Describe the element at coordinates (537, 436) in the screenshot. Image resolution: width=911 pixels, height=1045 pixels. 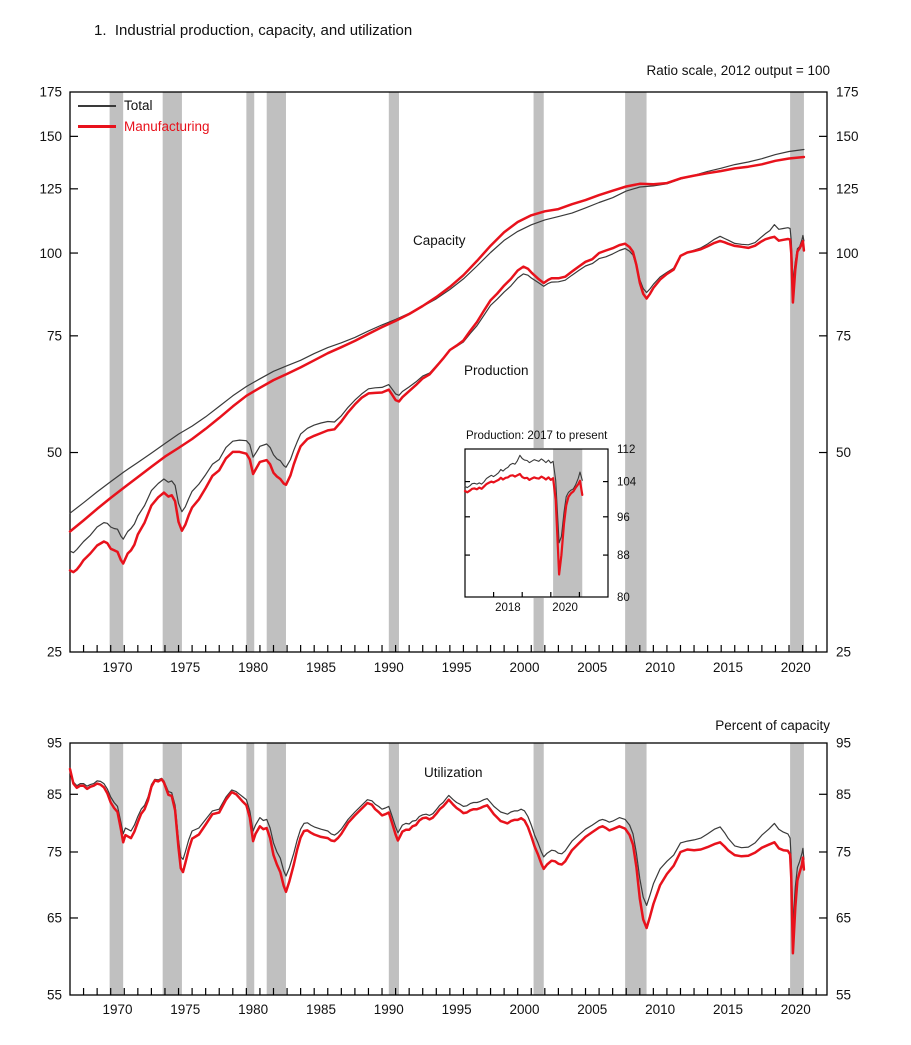
I see `inset-title: Production: 2017 to present` at that location.